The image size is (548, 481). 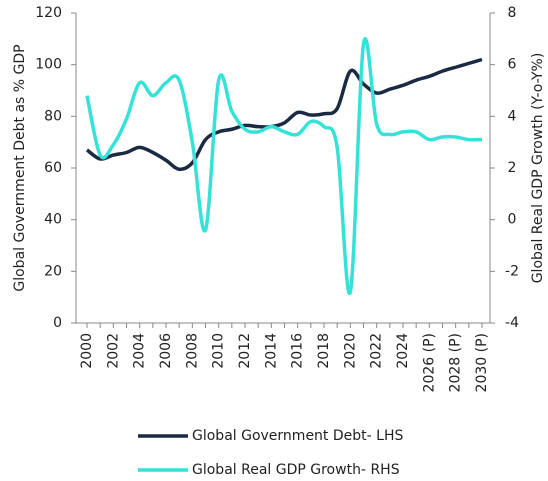 What do you see at coordinates (297, 436) in the screenshot?
I see `legend-label: Global Government Debt- LHS` at bounding box center [297, 436].